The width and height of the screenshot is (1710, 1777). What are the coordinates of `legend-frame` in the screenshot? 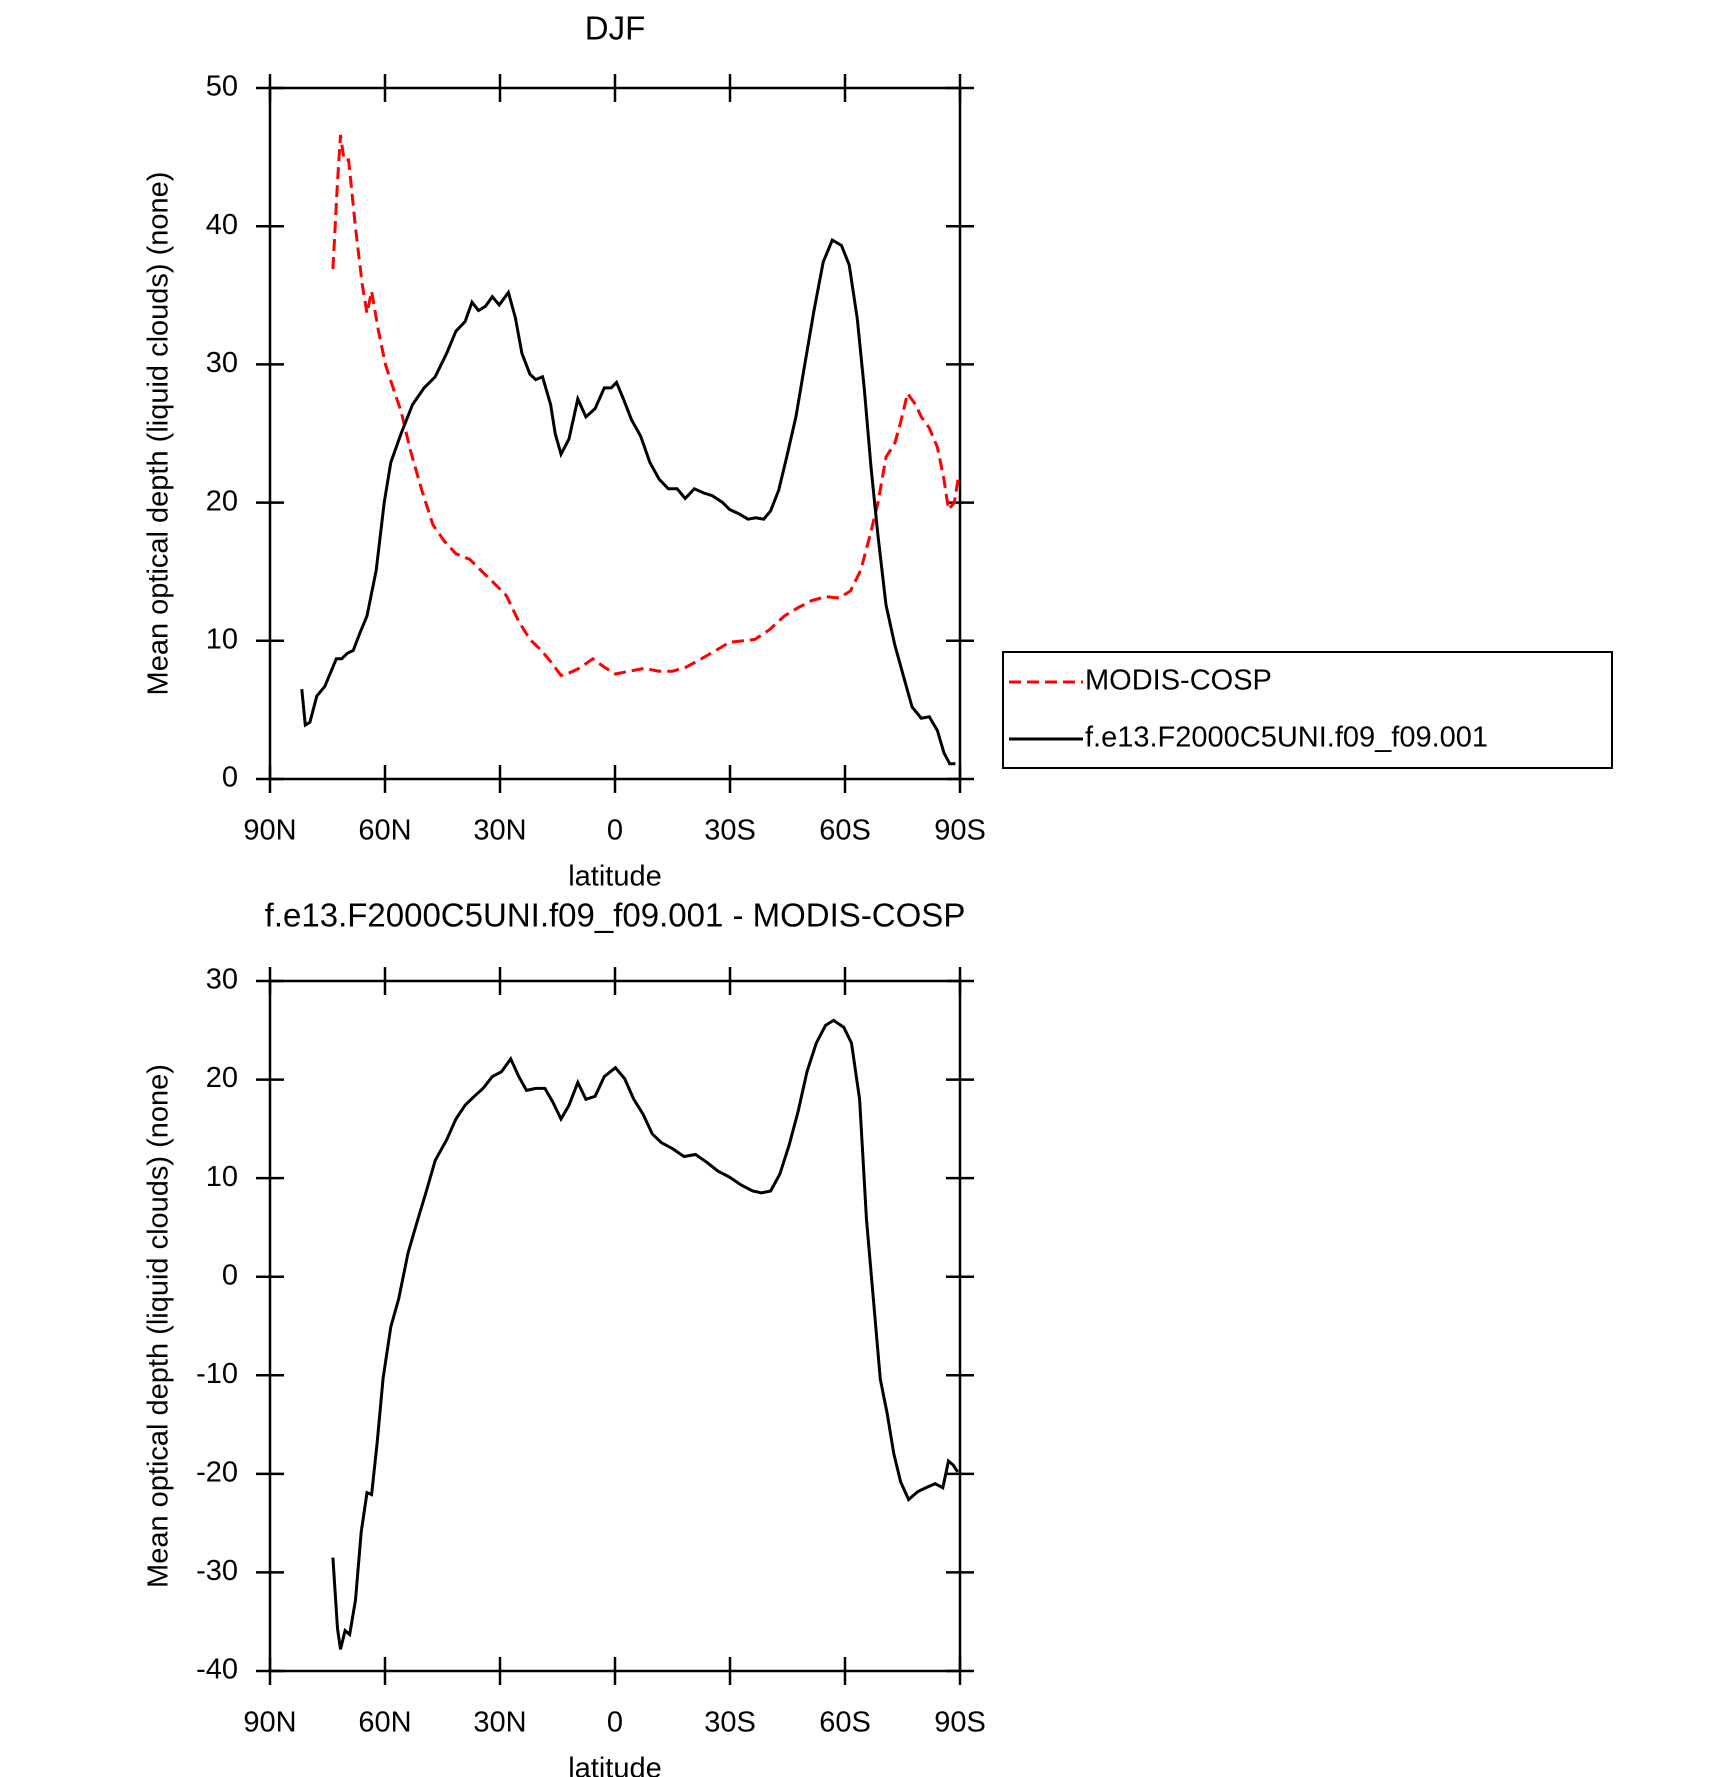 It's located at (1307, 710).